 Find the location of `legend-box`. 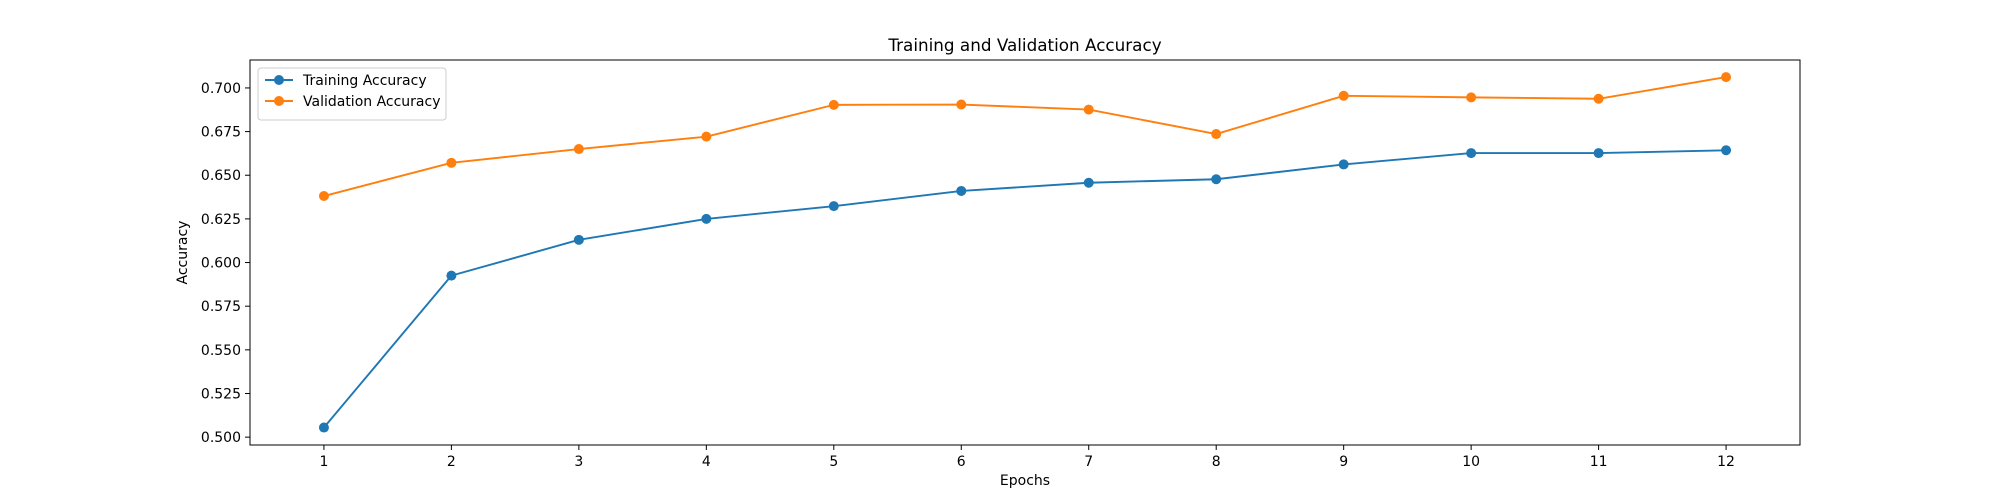

legend-box is located at coordinates (352, 94).